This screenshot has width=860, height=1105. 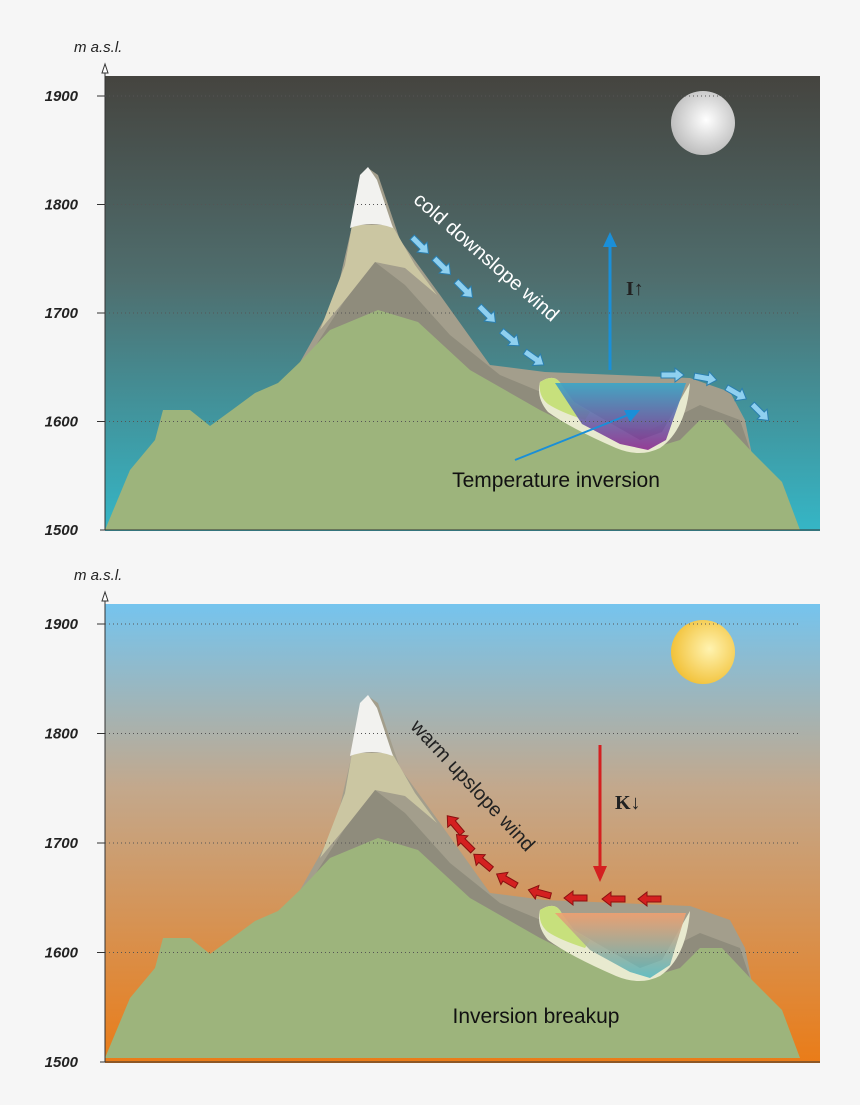 What do you see at coordinates (703, 652) in the screenshot?
I see `sun` at bounding box center [703, 652].